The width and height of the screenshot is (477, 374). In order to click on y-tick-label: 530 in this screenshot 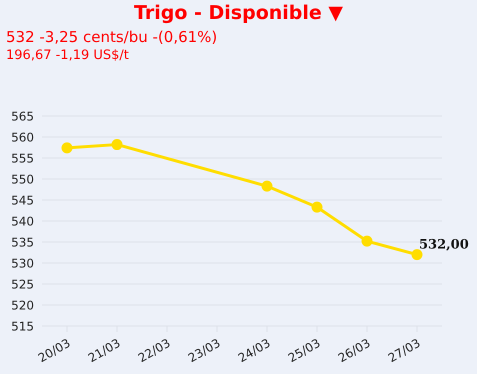, I will do `click(22, 263)`.